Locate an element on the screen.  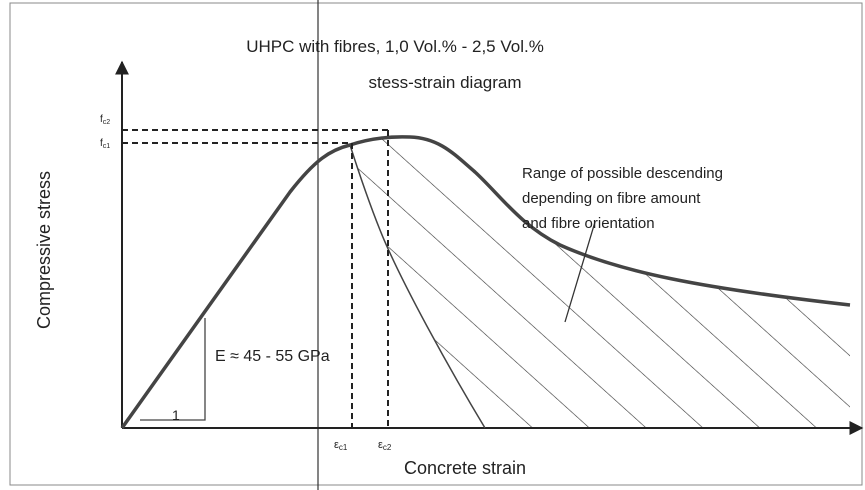
title-line: UHPC with fibres, 1,0 Vol.% - 2,5 Vol.% is located at coordinates (395, 46).